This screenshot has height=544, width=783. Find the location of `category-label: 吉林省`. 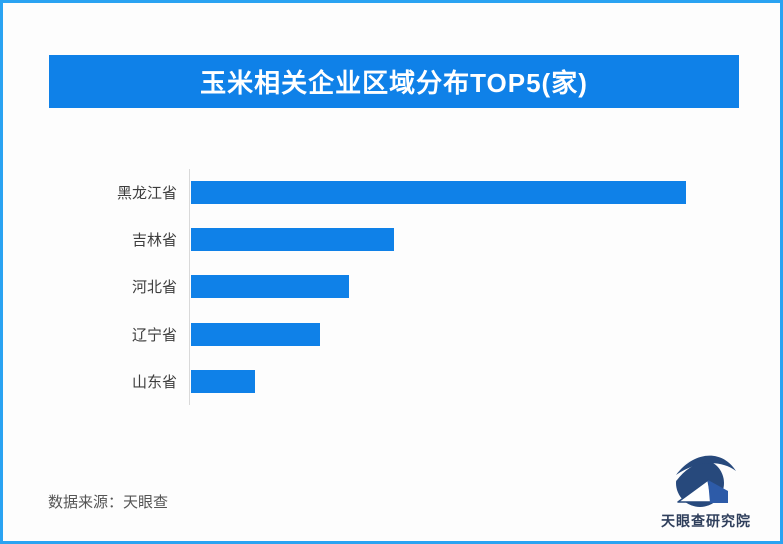

category-label: 吉林省 is located at coordinates (154, 241).